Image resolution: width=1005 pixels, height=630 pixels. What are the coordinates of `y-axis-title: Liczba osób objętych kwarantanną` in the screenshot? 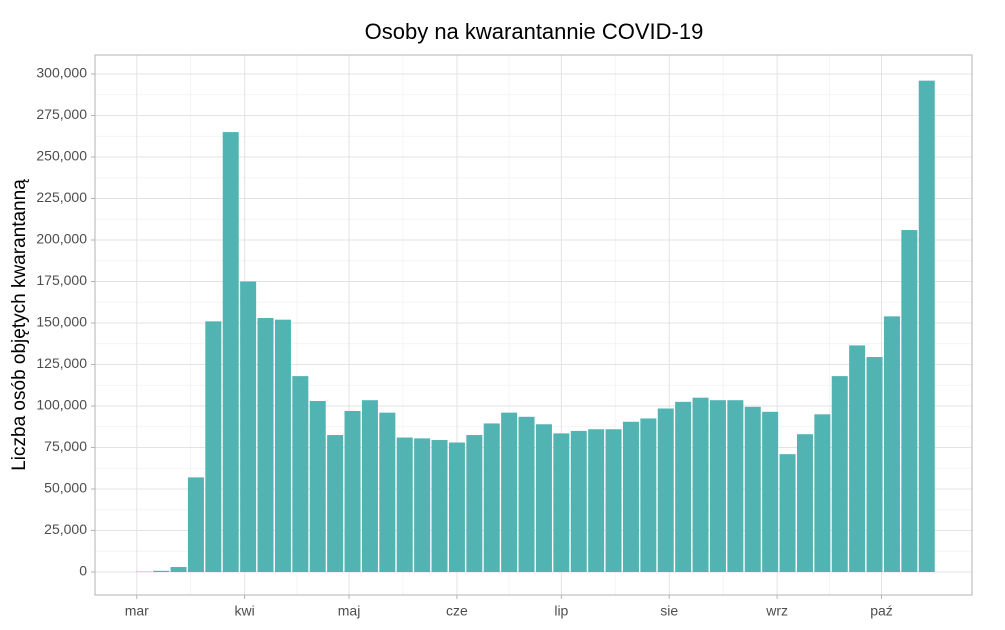 It's located at (19, 325).